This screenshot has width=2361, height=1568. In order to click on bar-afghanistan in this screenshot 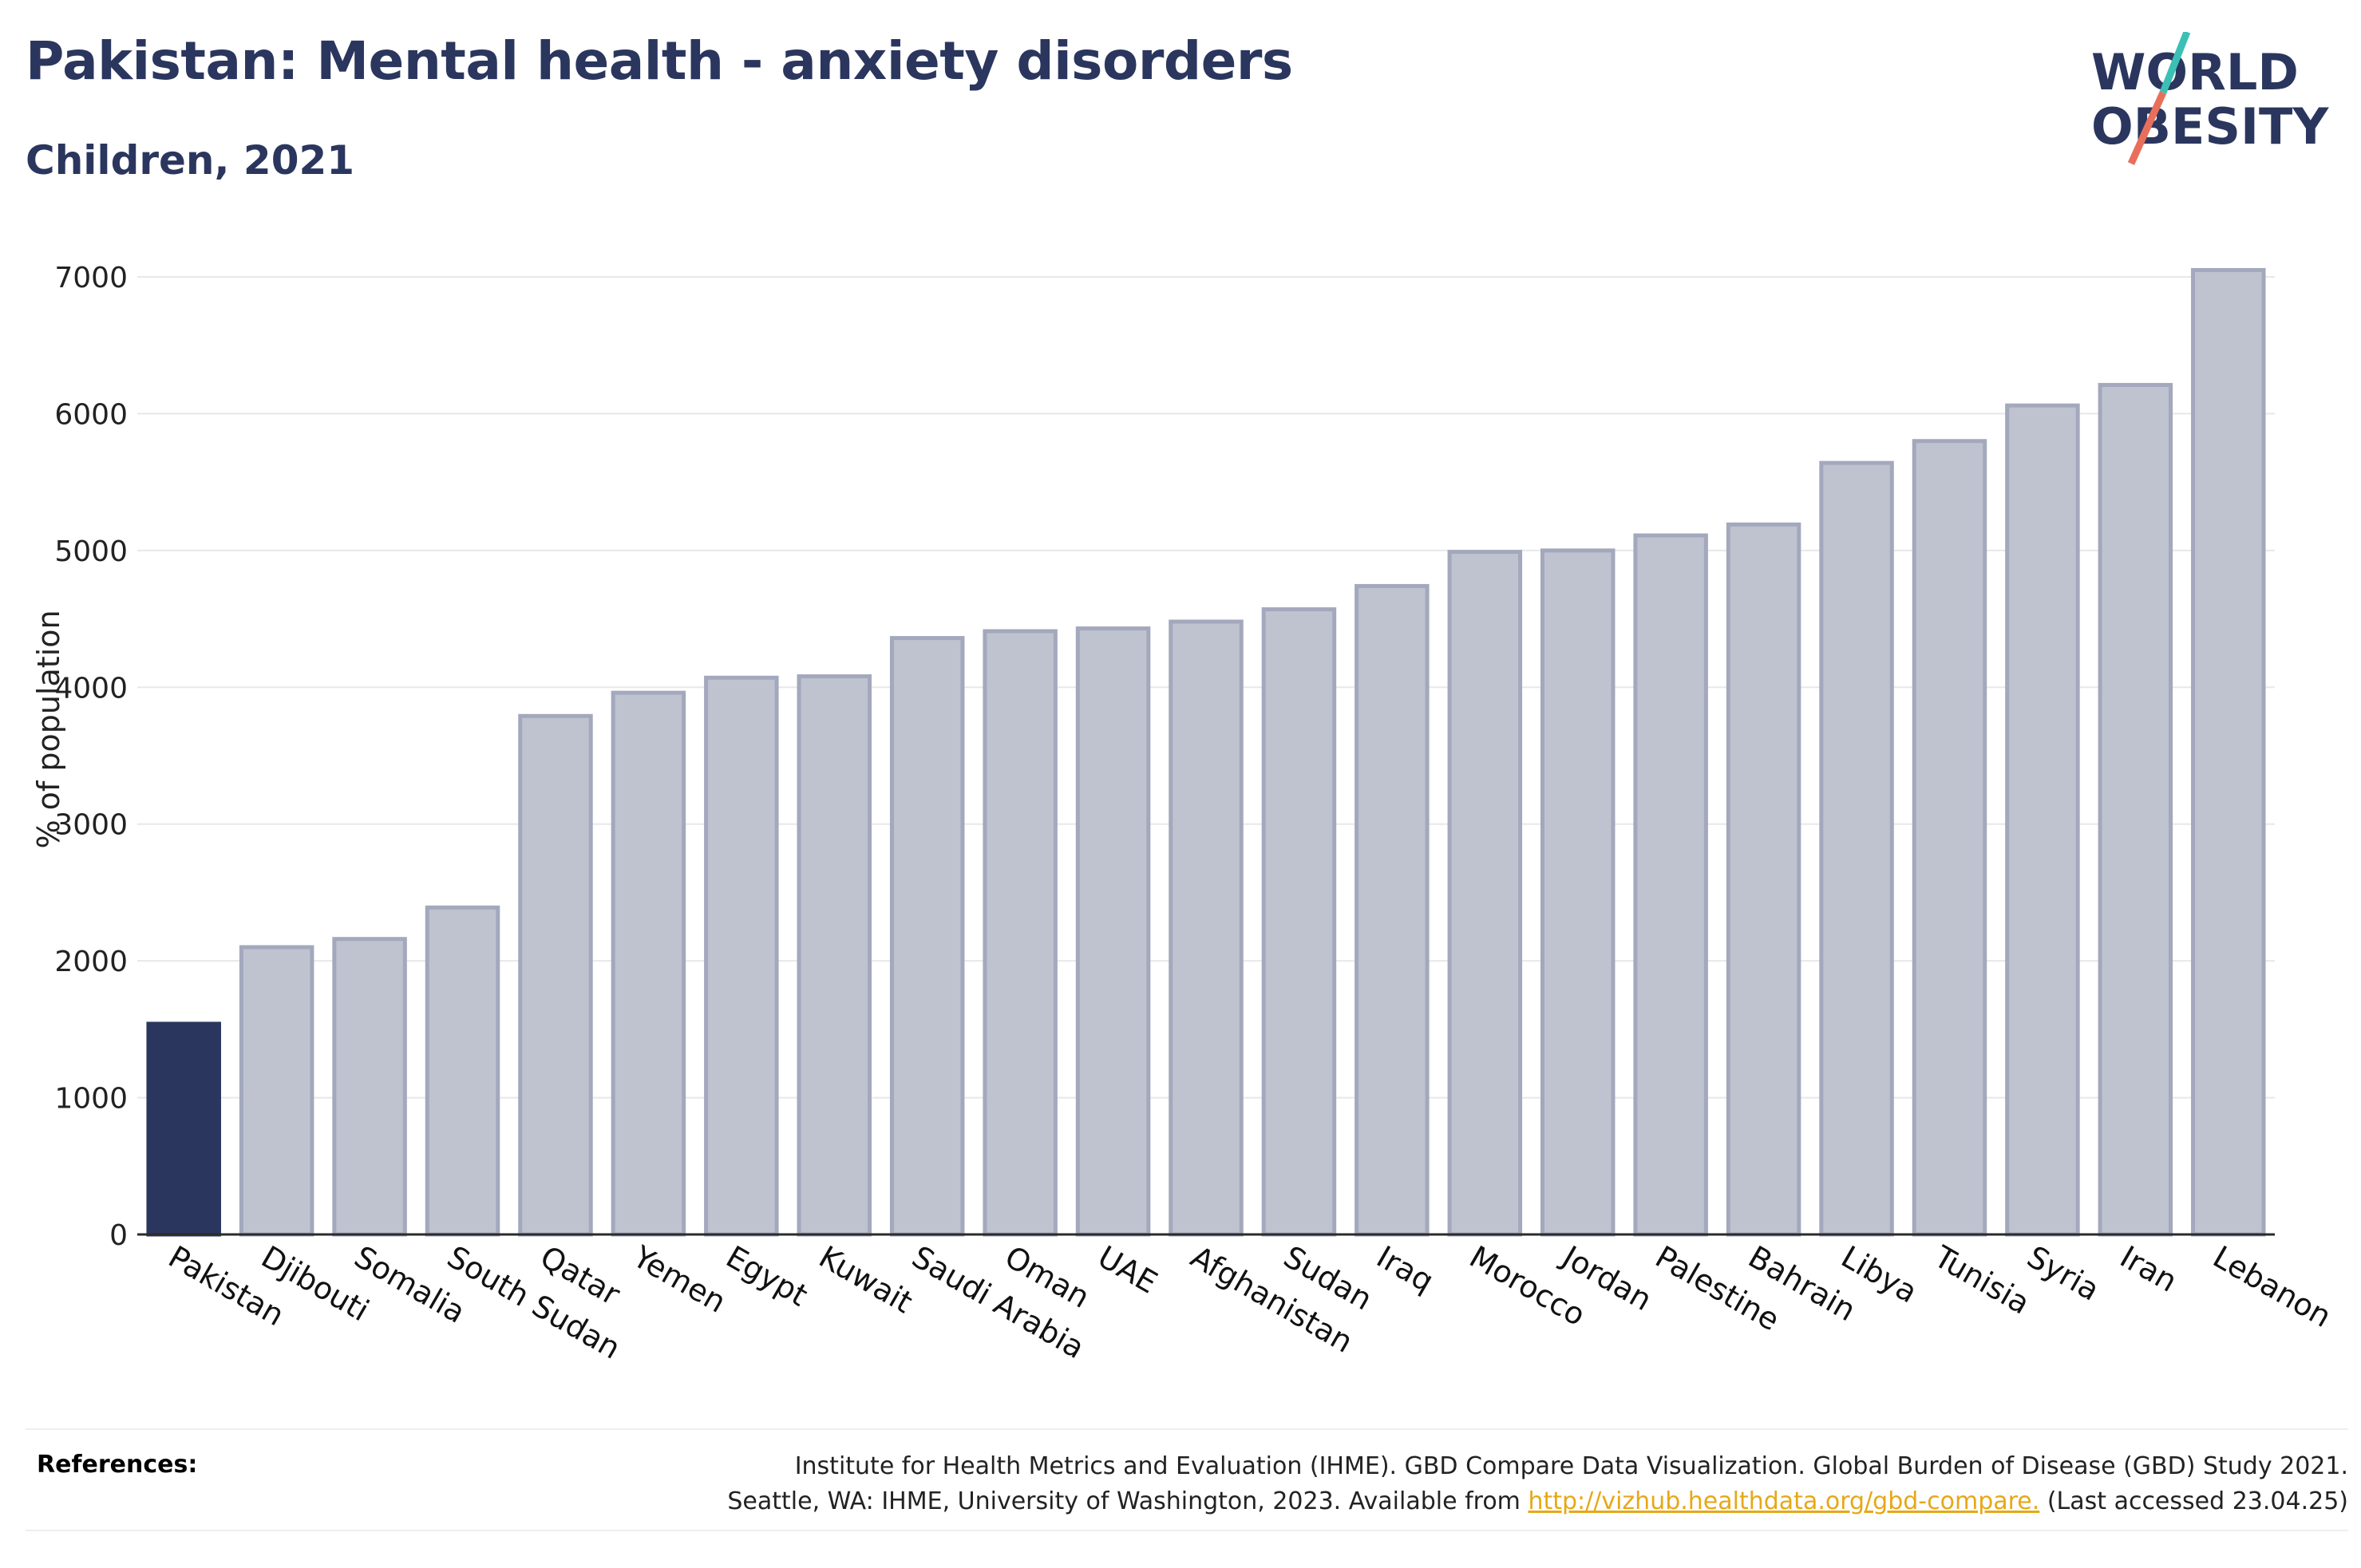, I will do `click(1206, 928)`.